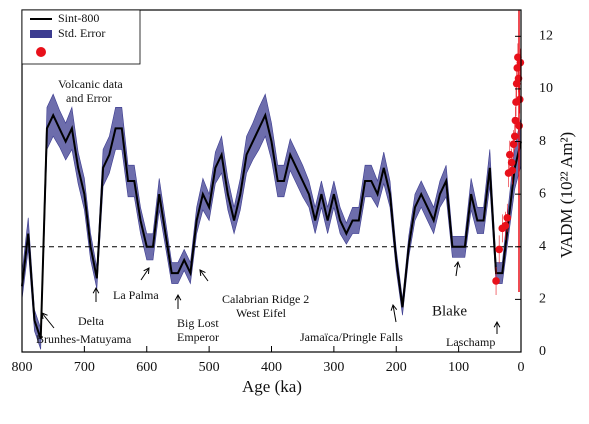  Describe the element at coordinates (84, 367) in the screenshot. I see `x-tick-label: 700` at that location.